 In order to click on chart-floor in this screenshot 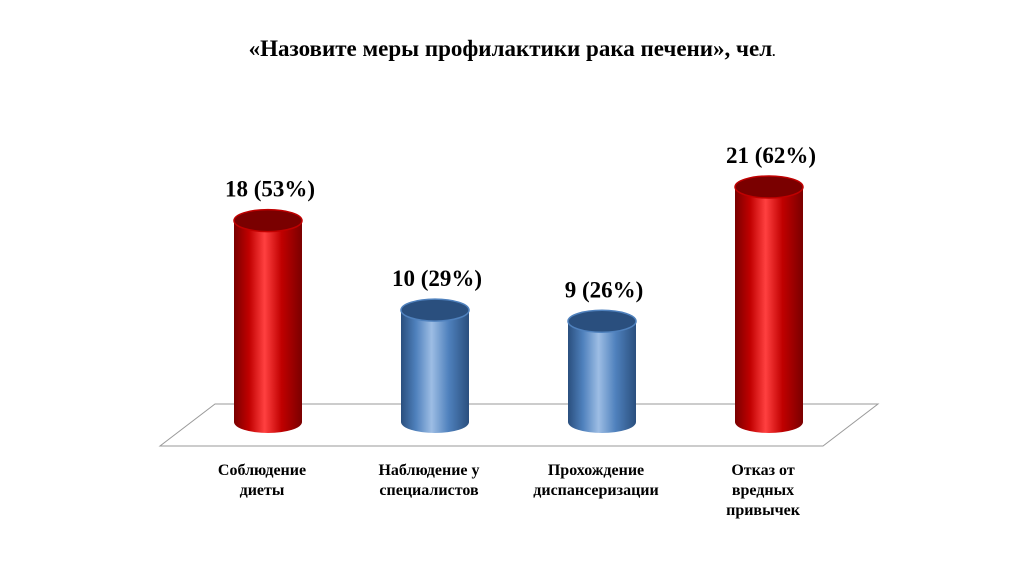, I will do `click(519, 425)`.